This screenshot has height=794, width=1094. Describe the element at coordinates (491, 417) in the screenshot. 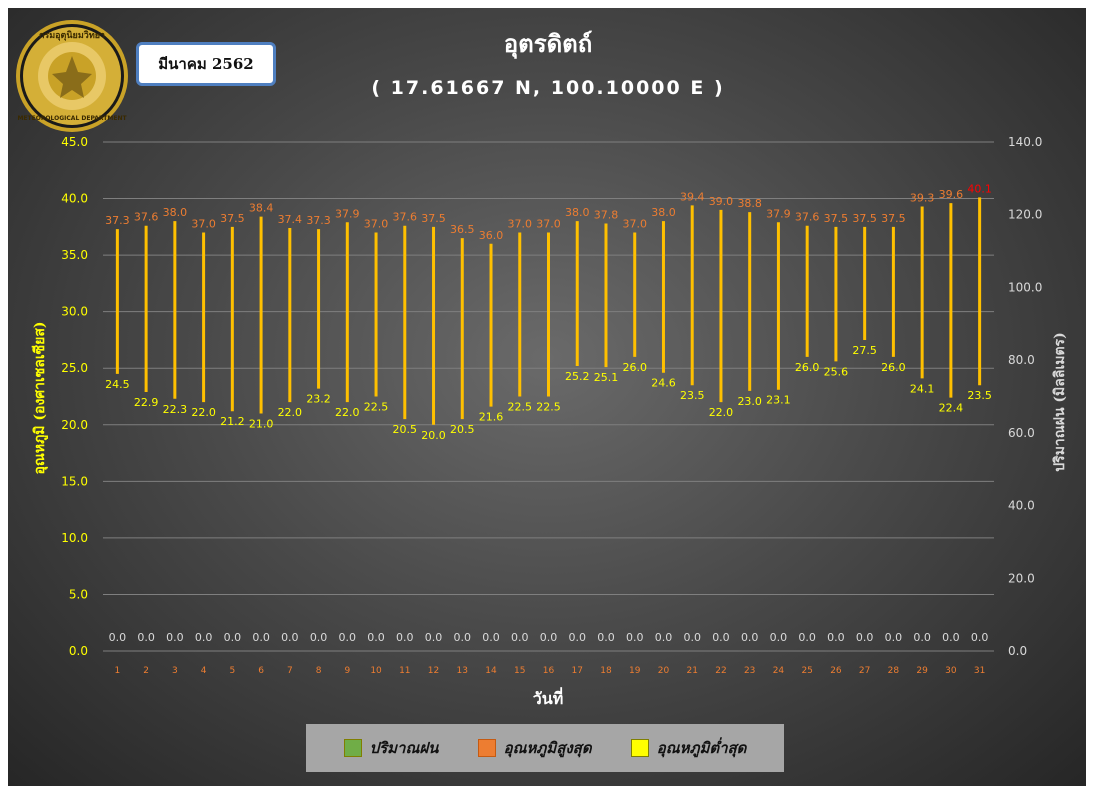

I see `min-temp-label: 21.6` at that location.